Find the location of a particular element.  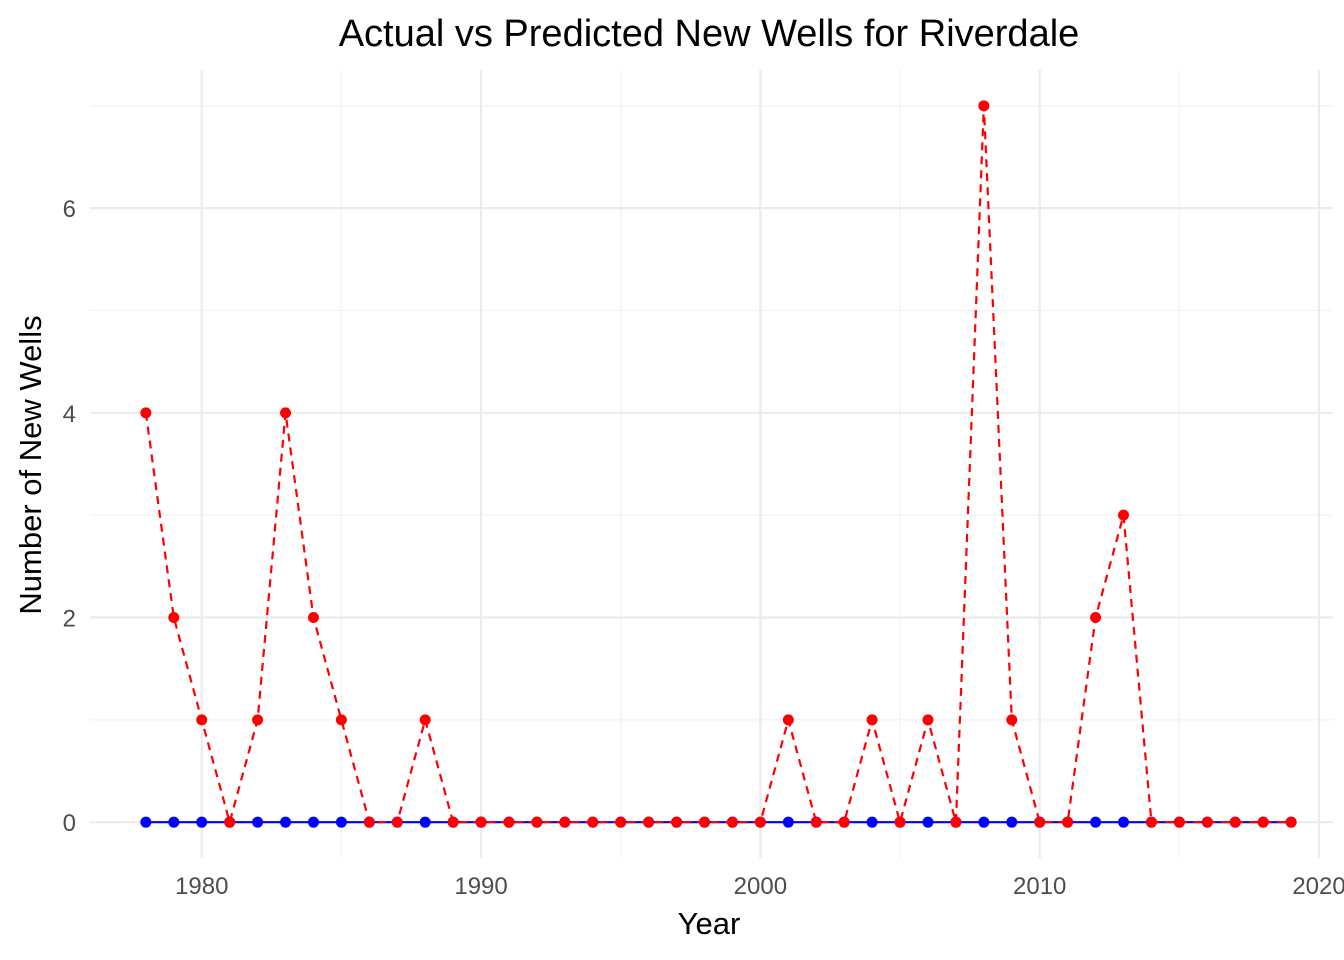

x-tick-label: 2020 is located at coordinates (1318, 886).